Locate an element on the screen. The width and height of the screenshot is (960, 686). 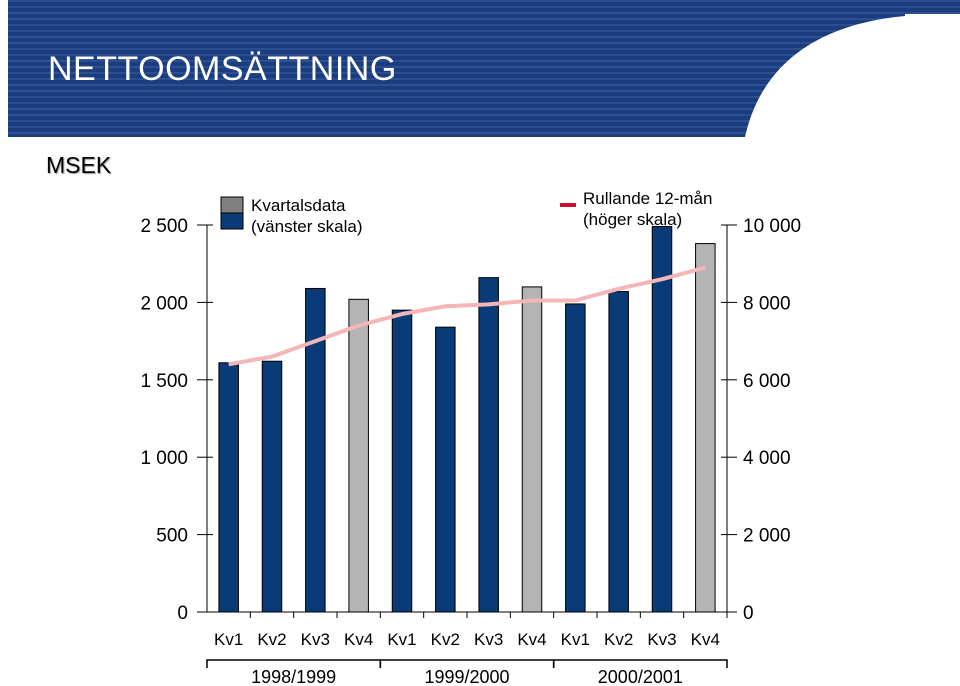
right-tick-label: 8 000 is located at coordinates (767, 303).